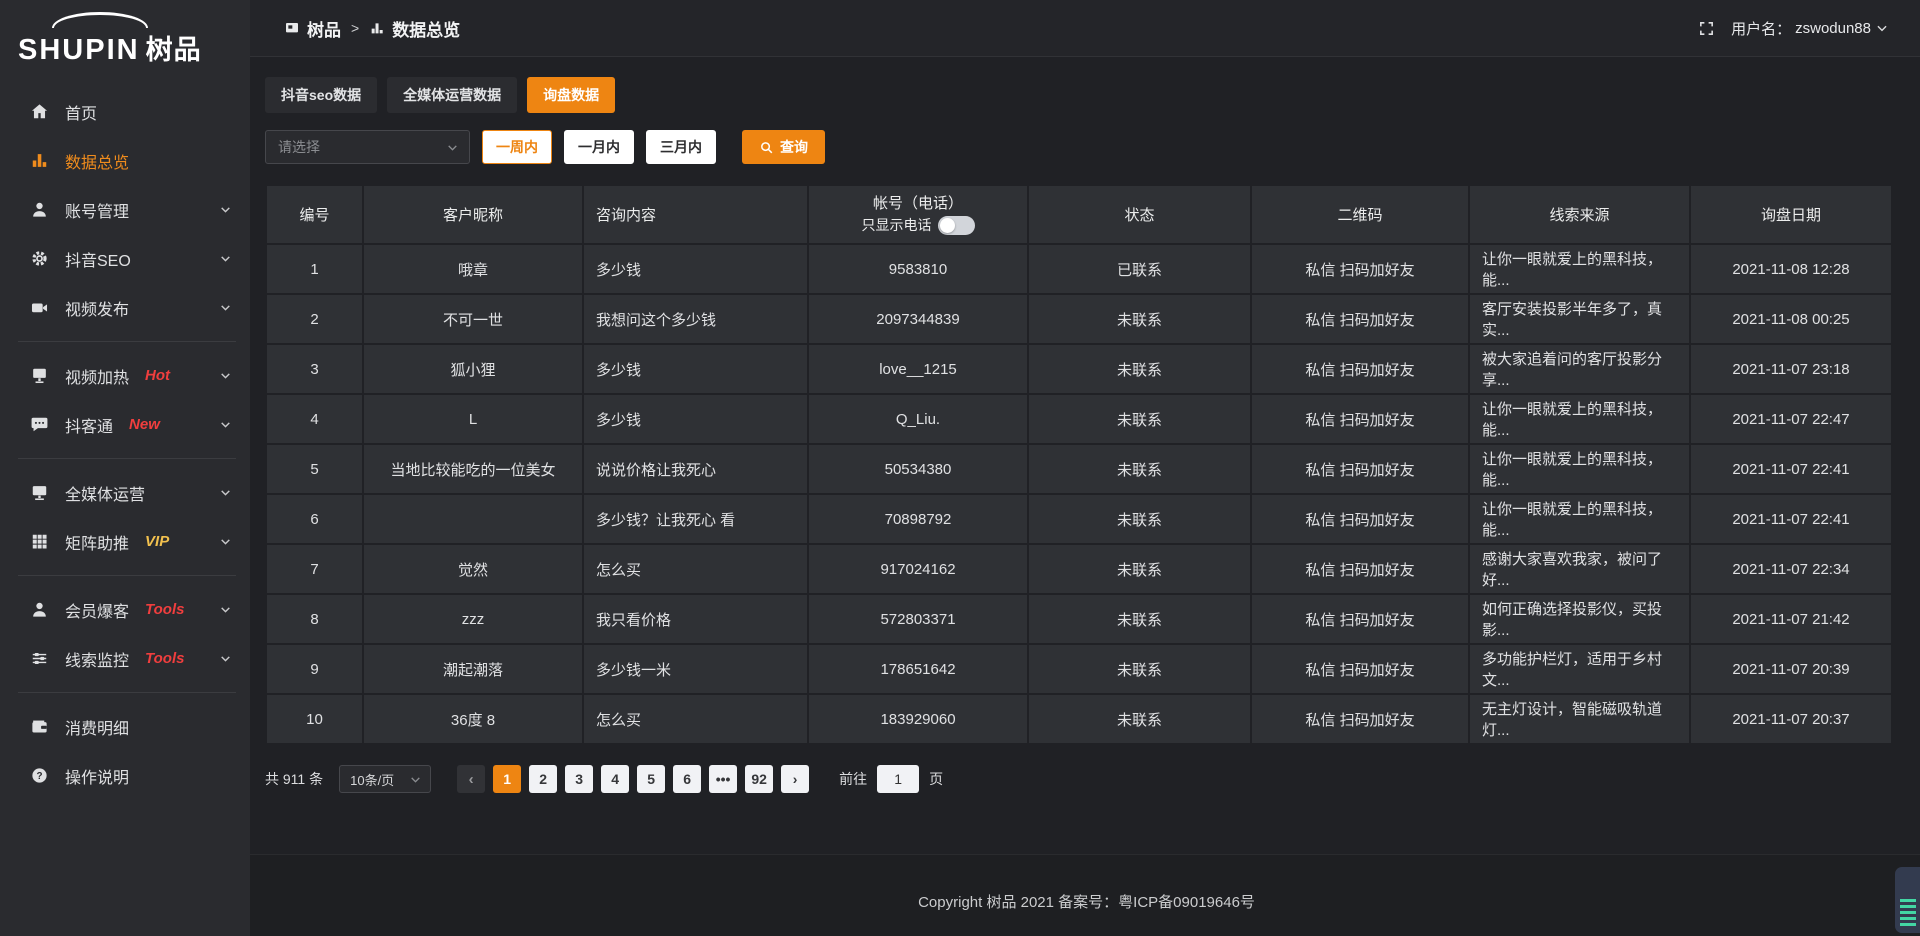  Describe the element at coordinates (1085, 895) in the screenshot. I see `footer: Copyright 树品 2021 备案号：粤ICP备09019646号` at that location.